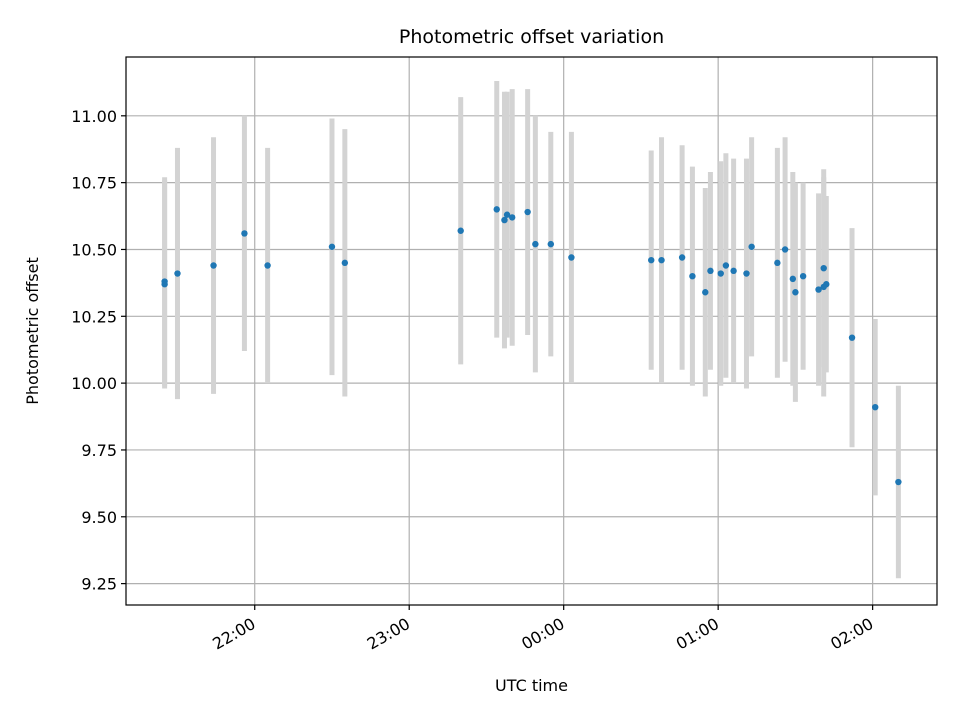 Image resolution: width=960 pixels, height=720 pixels. What do you see at coordinates (94, 116) in the screenshot?
I see `y-tick-label: 11.00` at bounding box center [94, 116].